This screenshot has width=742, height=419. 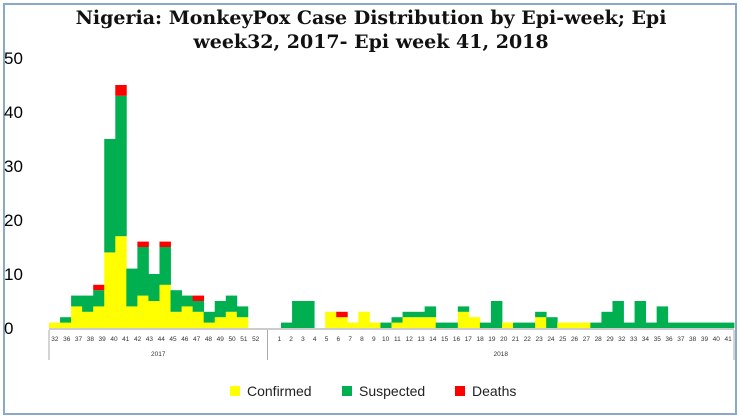 I want to click on x-tick-label: 18, so click(x=480, y=339).